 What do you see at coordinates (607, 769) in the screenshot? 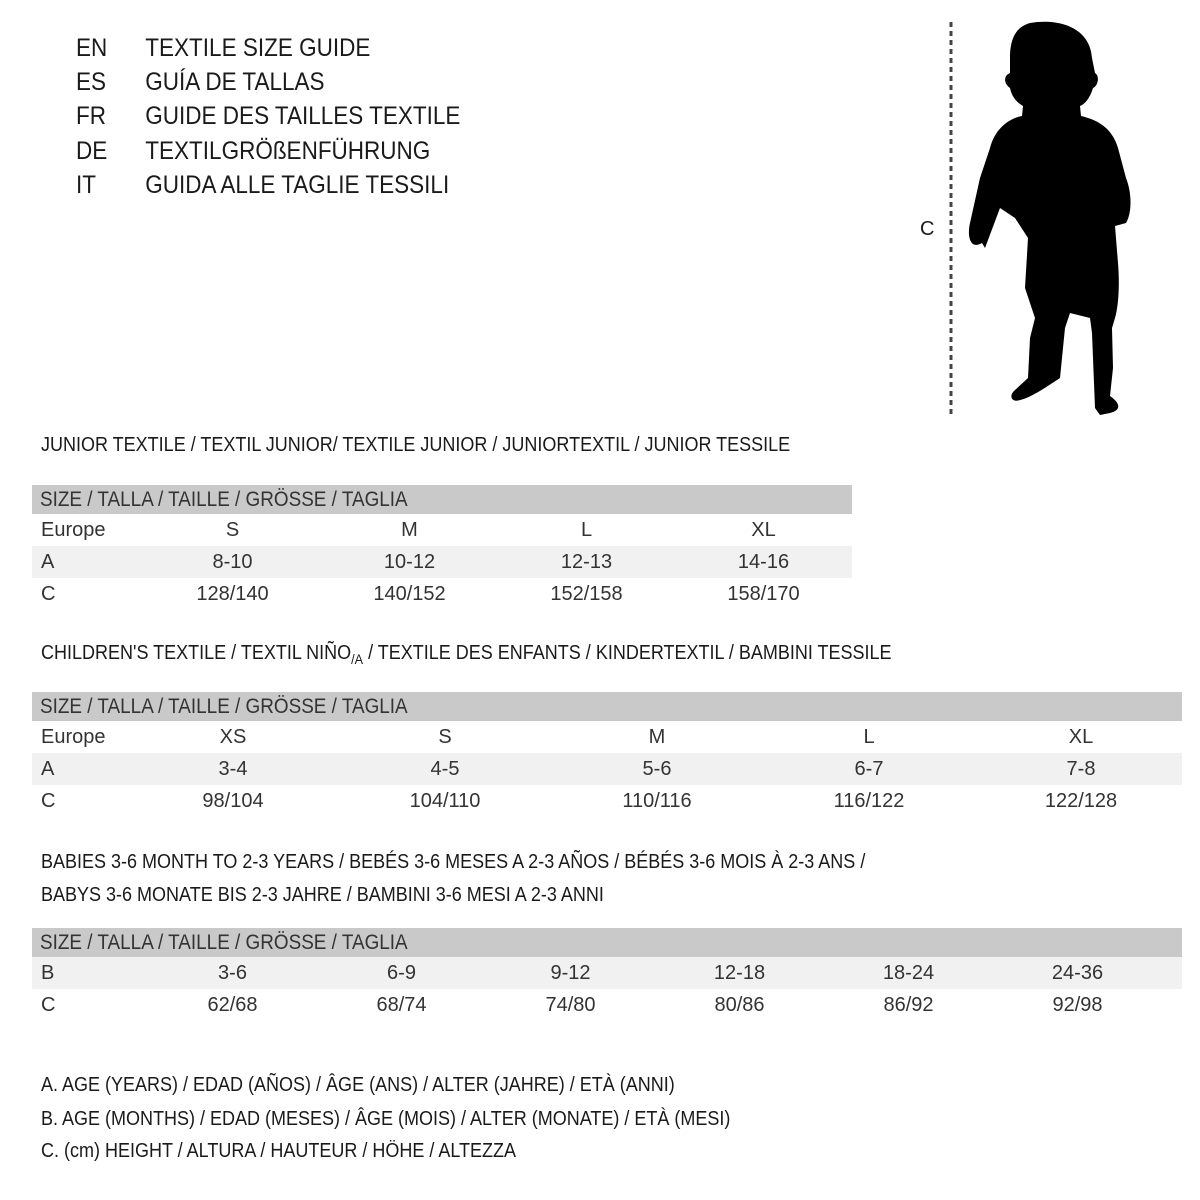
I see `table-row: A 3-4 4-5 5-6 6-7 7-8` at bounding box center [607, 769].